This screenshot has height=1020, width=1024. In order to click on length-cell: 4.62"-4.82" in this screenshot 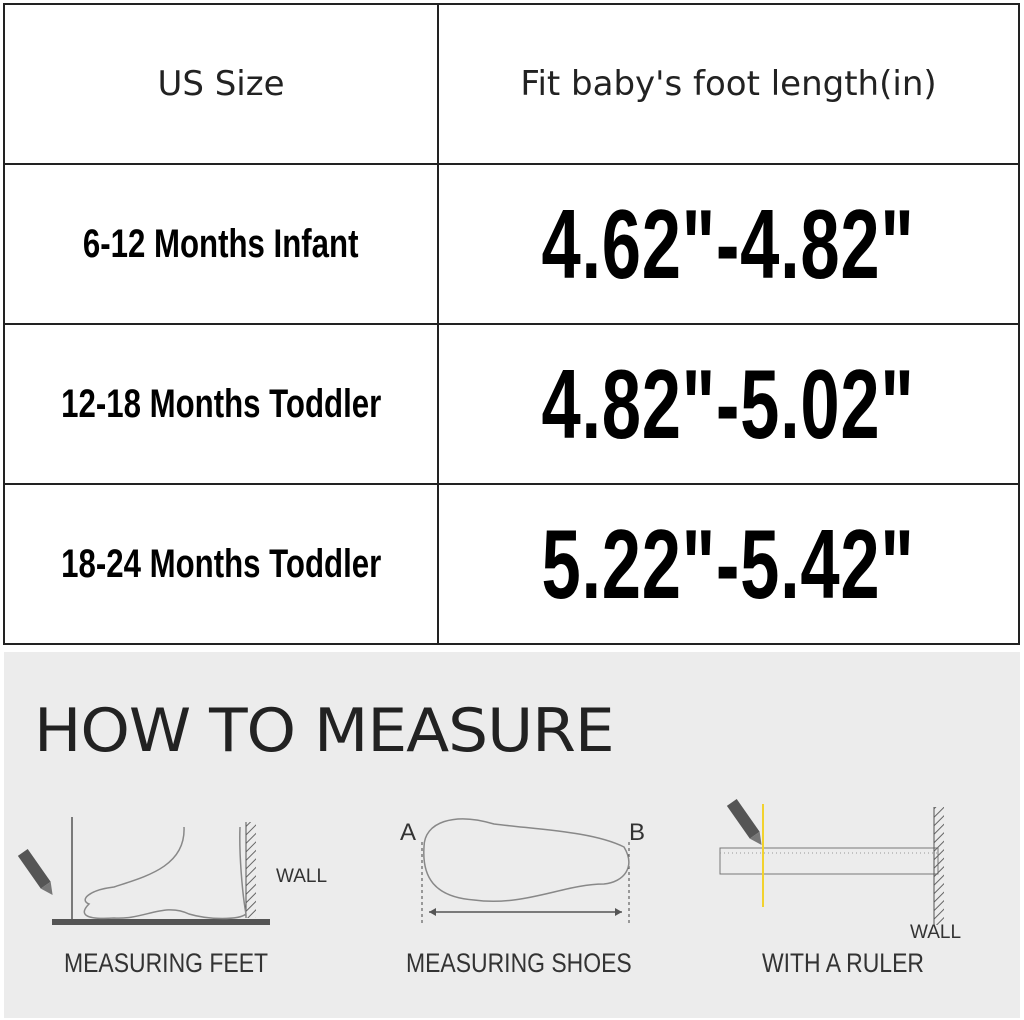, I will do `click(728, 244)`.